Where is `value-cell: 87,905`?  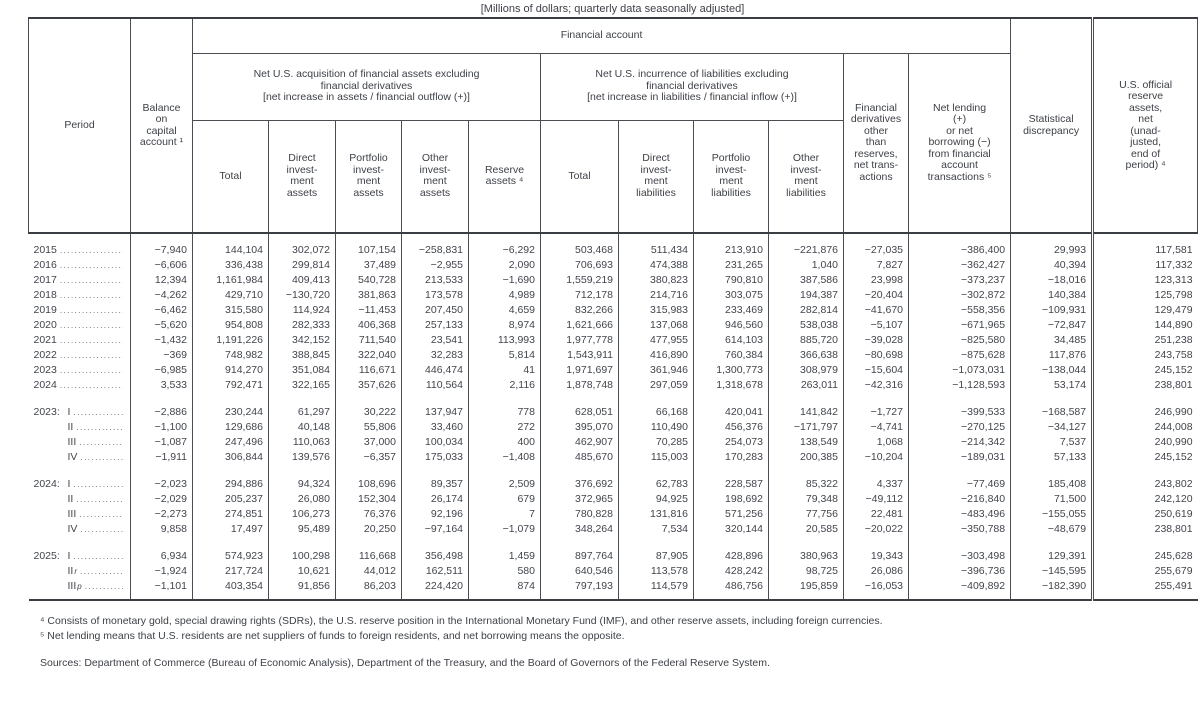 value-cell: 87,905 is located at coordinates (656, 548).